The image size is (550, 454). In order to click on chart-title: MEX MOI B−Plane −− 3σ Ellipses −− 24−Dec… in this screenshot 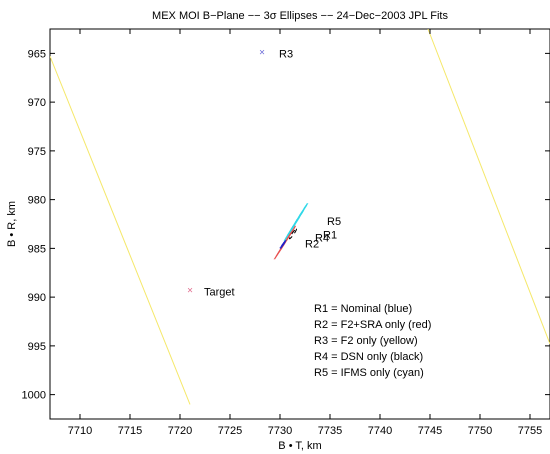, I will do `click(300, 16)`.